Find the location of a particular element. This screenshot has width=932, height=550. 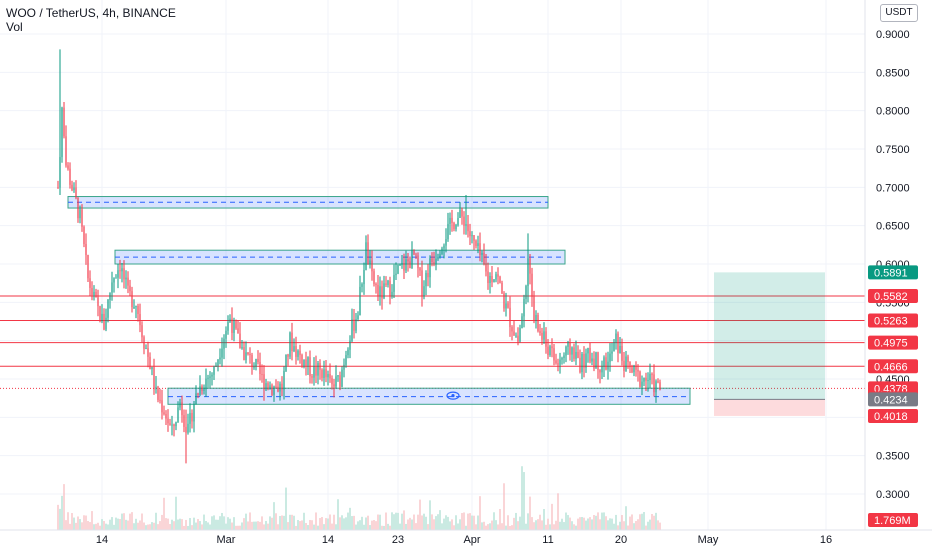

x-tick-label: 14 is located at coordinates (328, 540).